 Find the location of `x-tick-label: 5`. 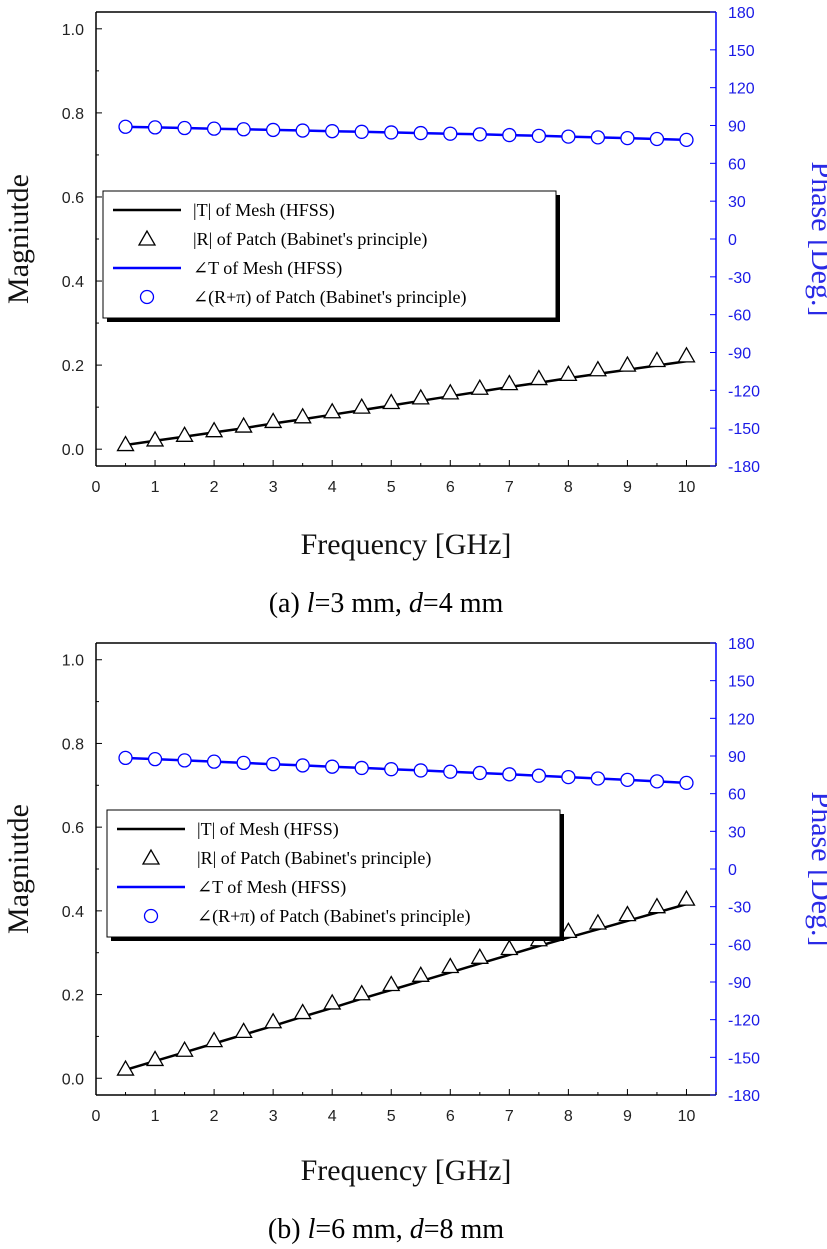

x-tick-label: 5 is located at coordinates (391, 1116).